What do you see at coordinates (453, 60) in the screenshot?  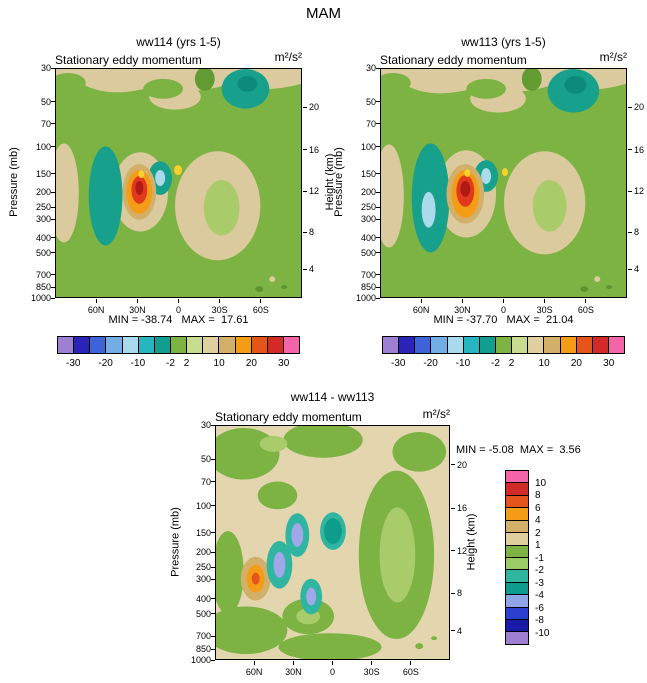 I see `panel-subtitle: Stationary eddy momentum` at bounding box center [453, 60].